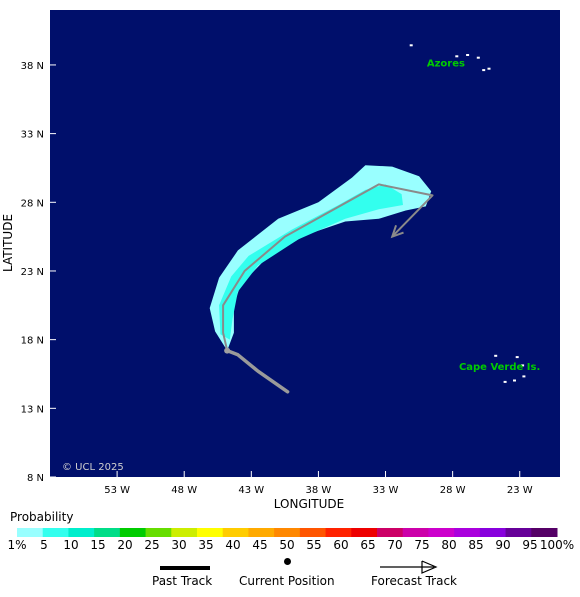 The image size is (580, 597). What do you see at coordinates (97, 545) in the screenshot?
I see `legend-label: 15` at bounding box center [97, 545].